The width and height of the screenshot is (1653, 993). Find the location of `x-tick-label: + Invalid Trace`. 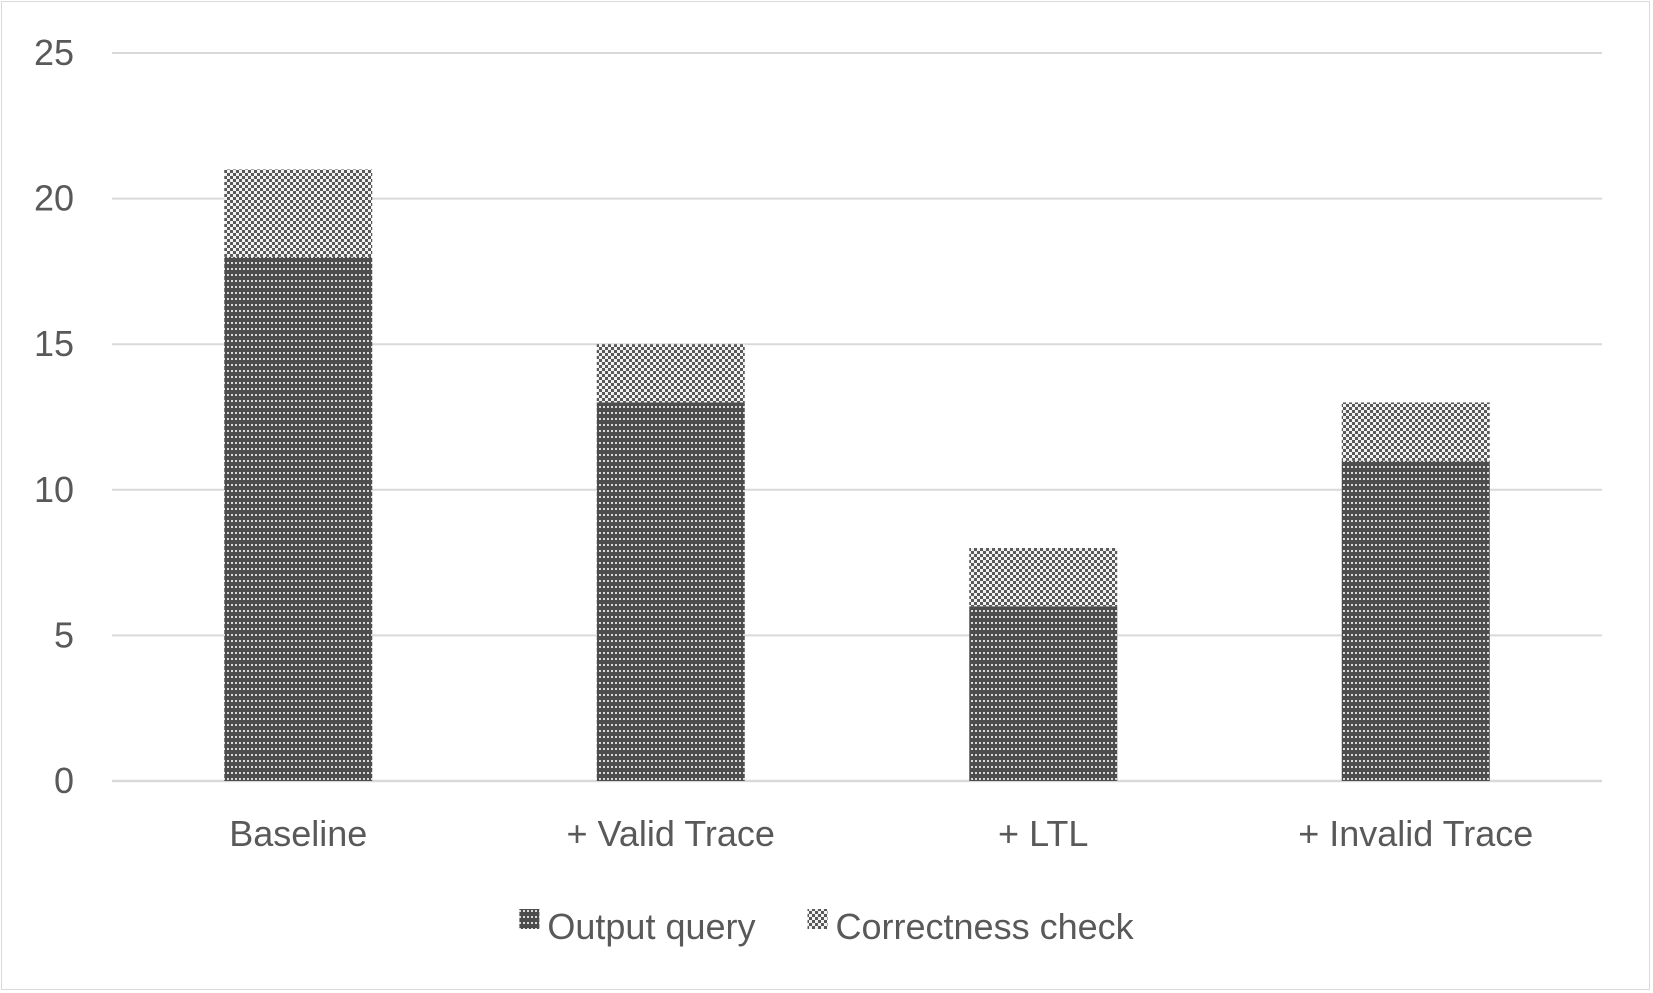

x-tick-label: + Invalid Trace is located at coordinates (1415, 833).